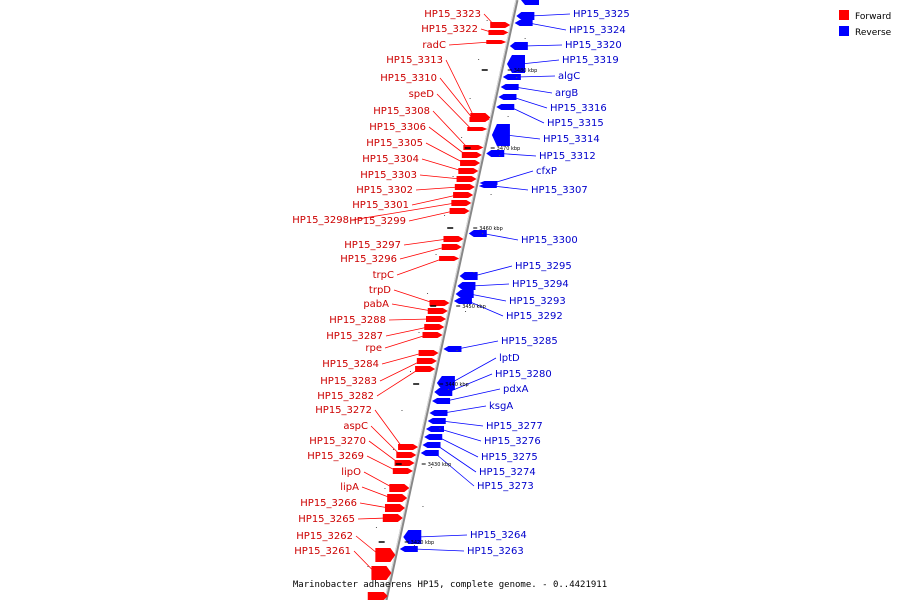 This screenshot has height=600, width=900. Describe the element at coordinates (440, 465) in the screenshot. I see `axis-tick-label: 3430 kbp` at that location.